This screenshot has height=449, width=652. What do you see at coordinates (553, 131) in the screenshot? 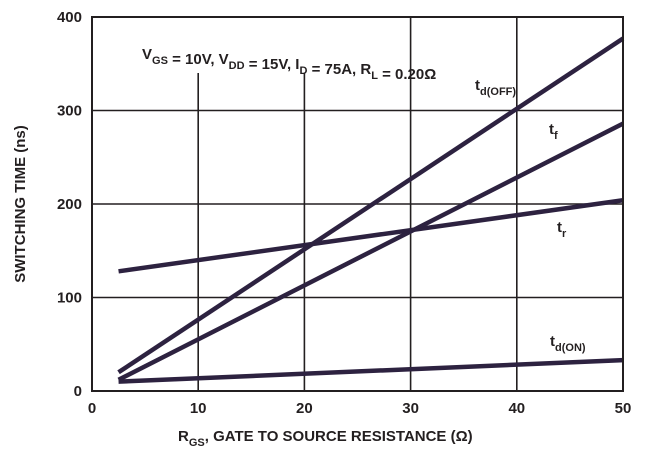
I see `series-label-1: tf` at bounding box center [553, 131].